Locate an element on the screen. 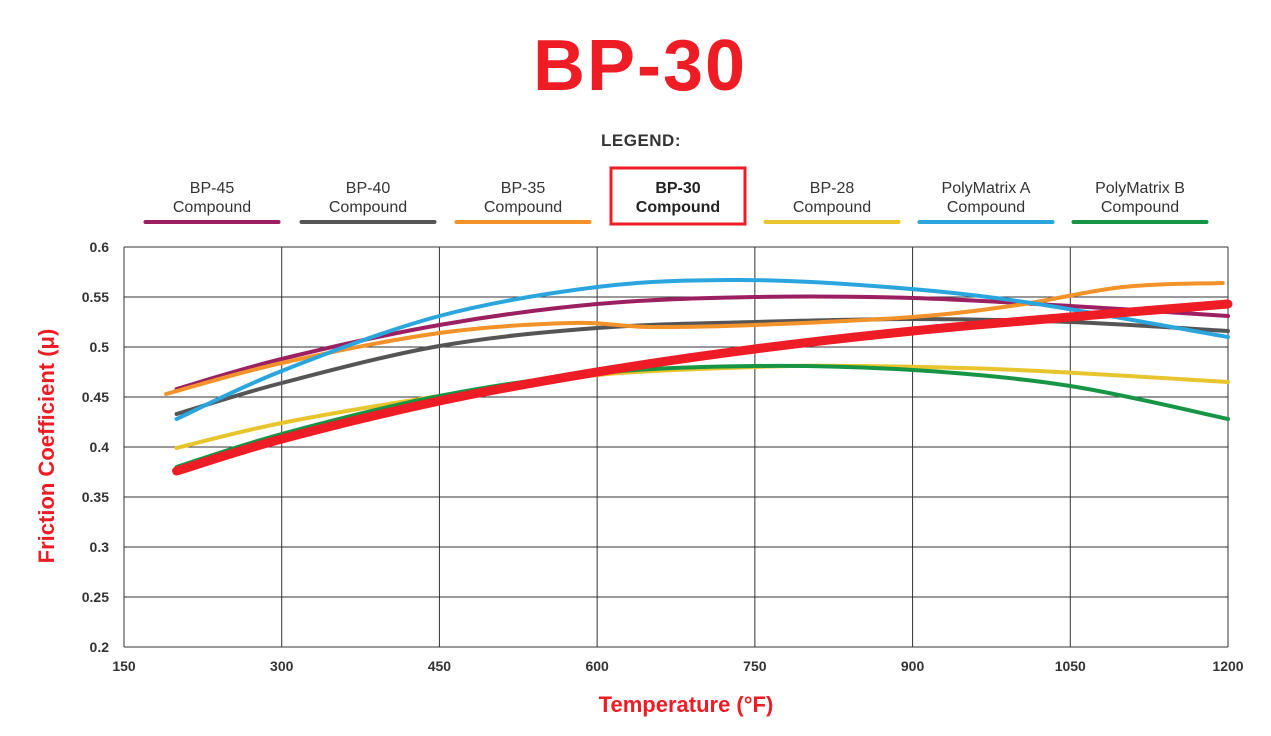 This screenshot has height=736, width=1271. y-axis-ticks: 0.2 0.25 0.3 0.35 0.4 0.45 0.5 0.55 0.6 is located at coordinates (95, 447).